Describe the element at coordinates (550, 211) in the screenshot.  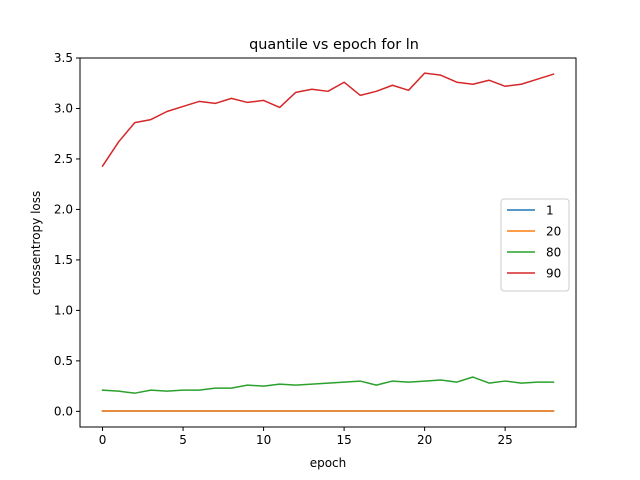
I see `legend-label-1: 1` at that location.